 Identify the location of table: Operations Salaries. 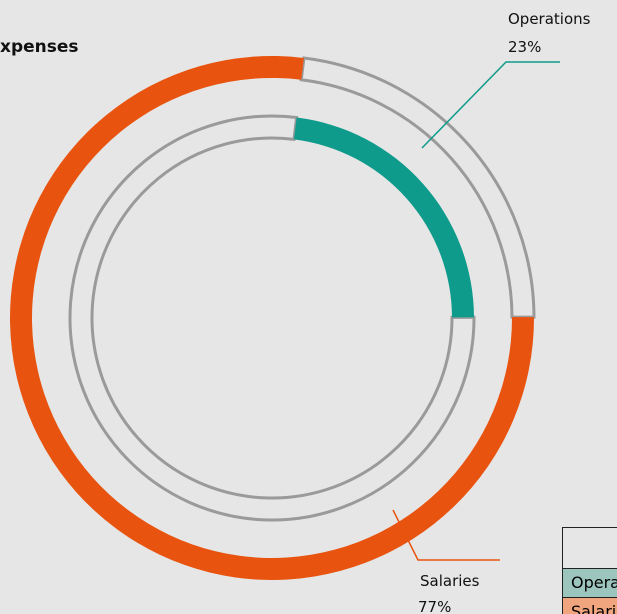
(589, 570).